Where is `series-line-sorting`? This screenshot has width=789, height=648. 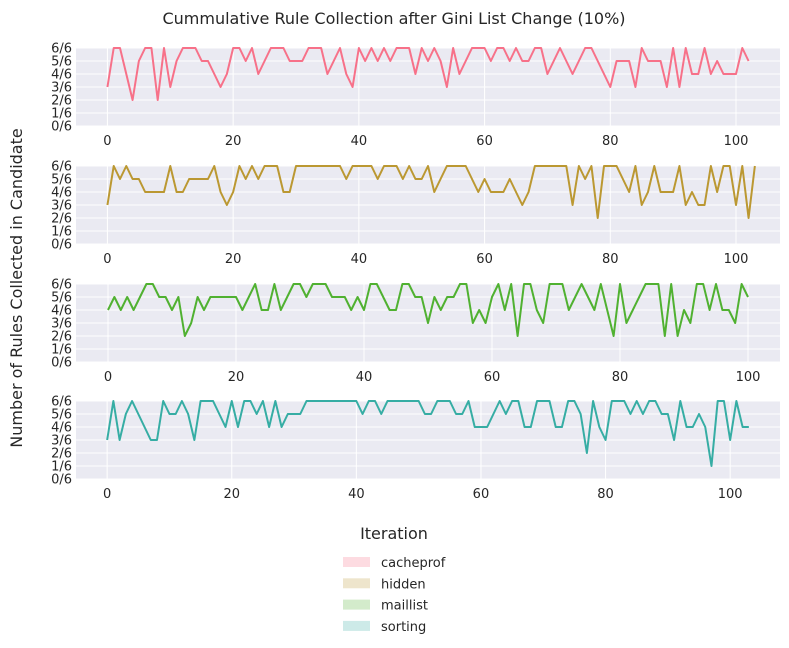
series-line-sorting is located at coordinates (427, 433).